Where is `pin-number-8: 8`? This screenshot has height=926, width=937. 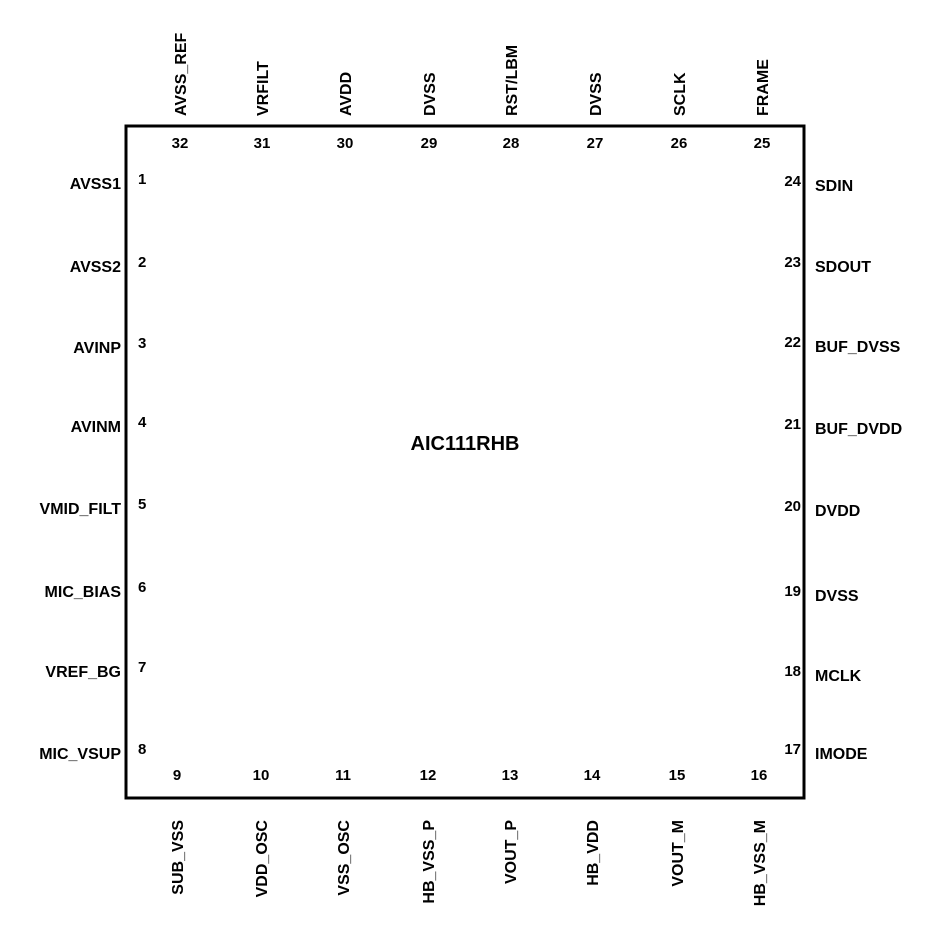
pin-number-8: 8 is located at coordinates (142, 749).